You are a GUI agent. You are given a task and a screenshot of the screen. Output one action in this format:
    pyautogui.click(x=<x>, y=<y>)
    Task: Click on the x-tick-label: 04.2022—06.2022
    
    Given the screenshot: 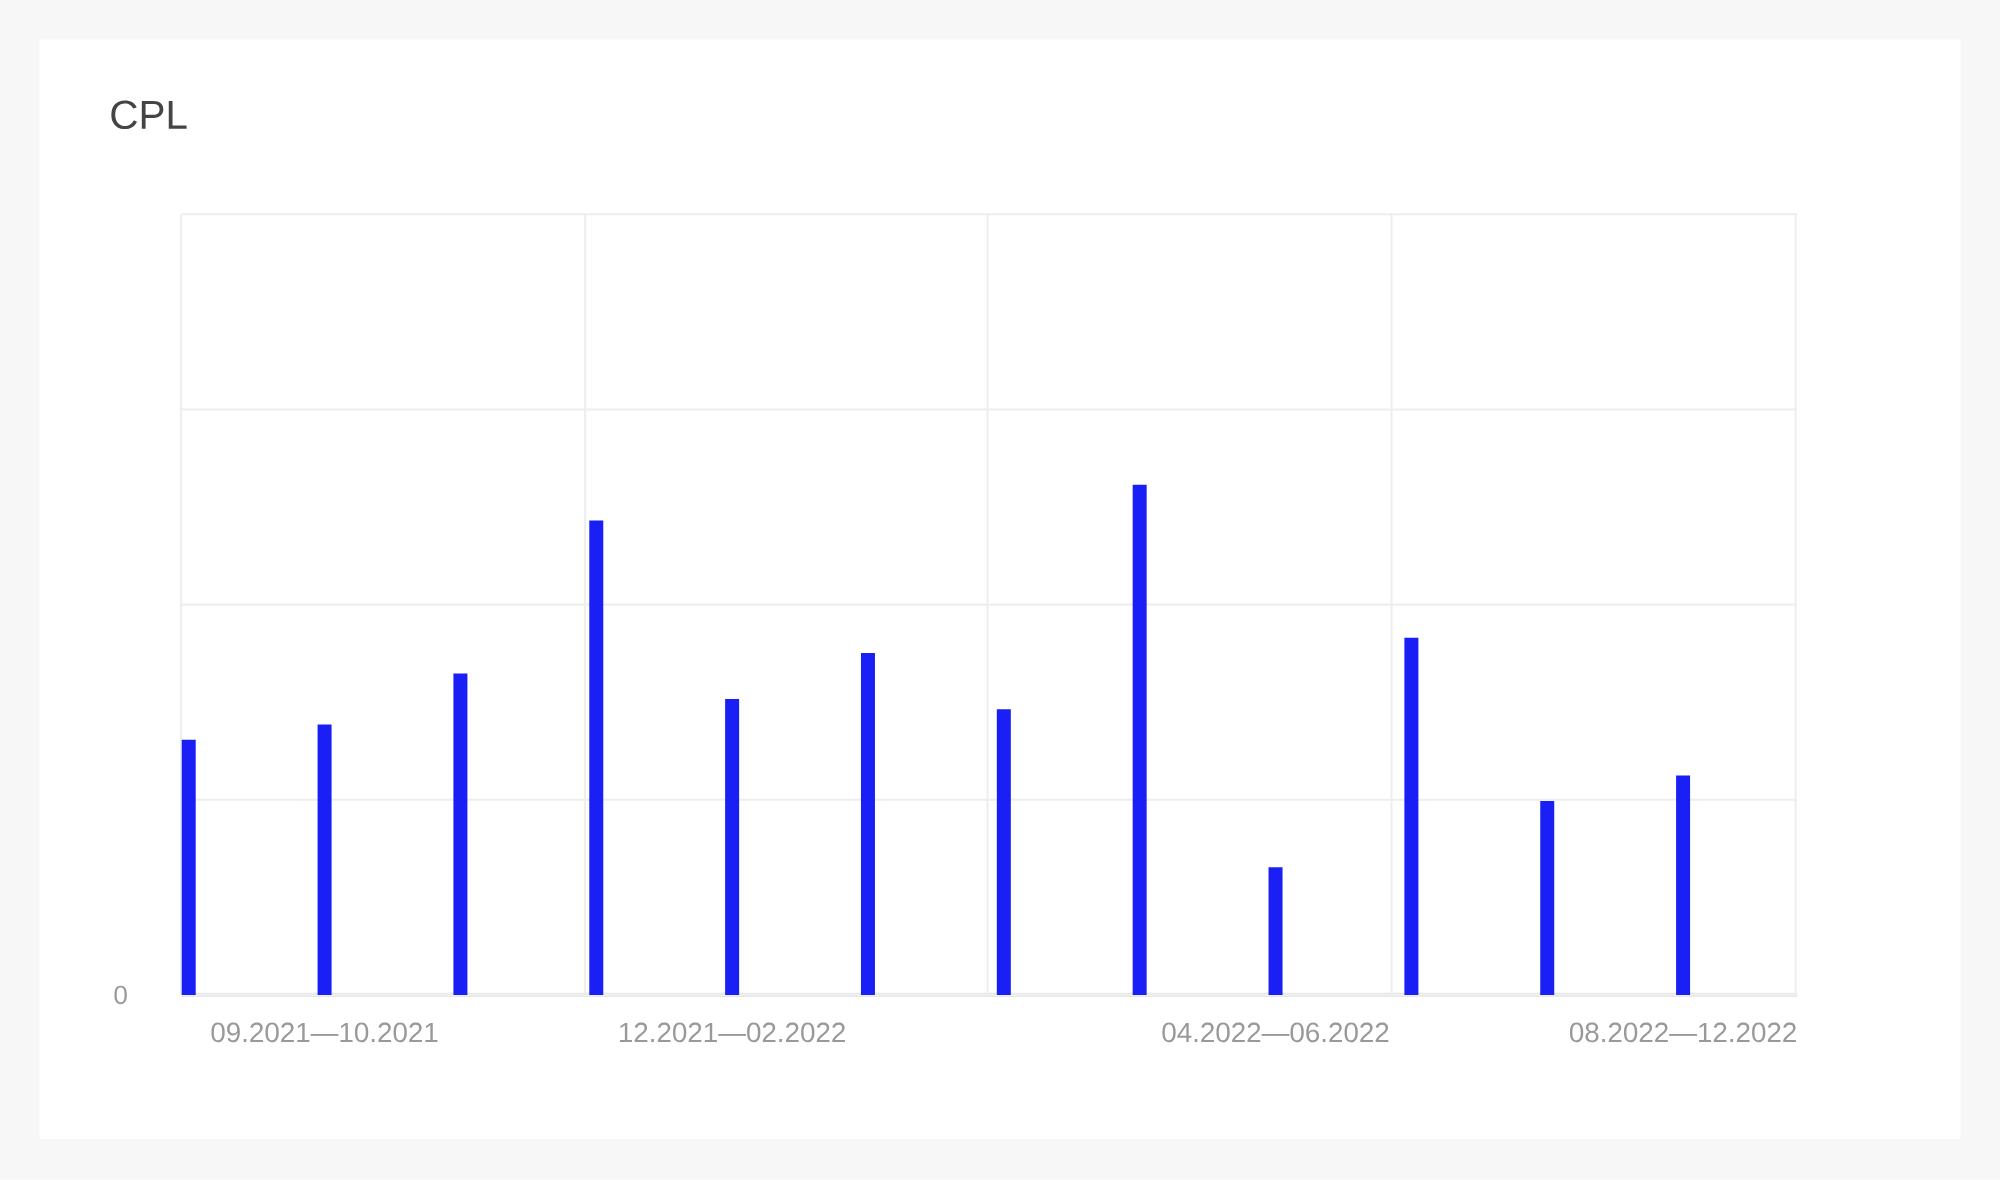 What is the action you would take?
    pyautogui.click(x=1275, y=1032)
    